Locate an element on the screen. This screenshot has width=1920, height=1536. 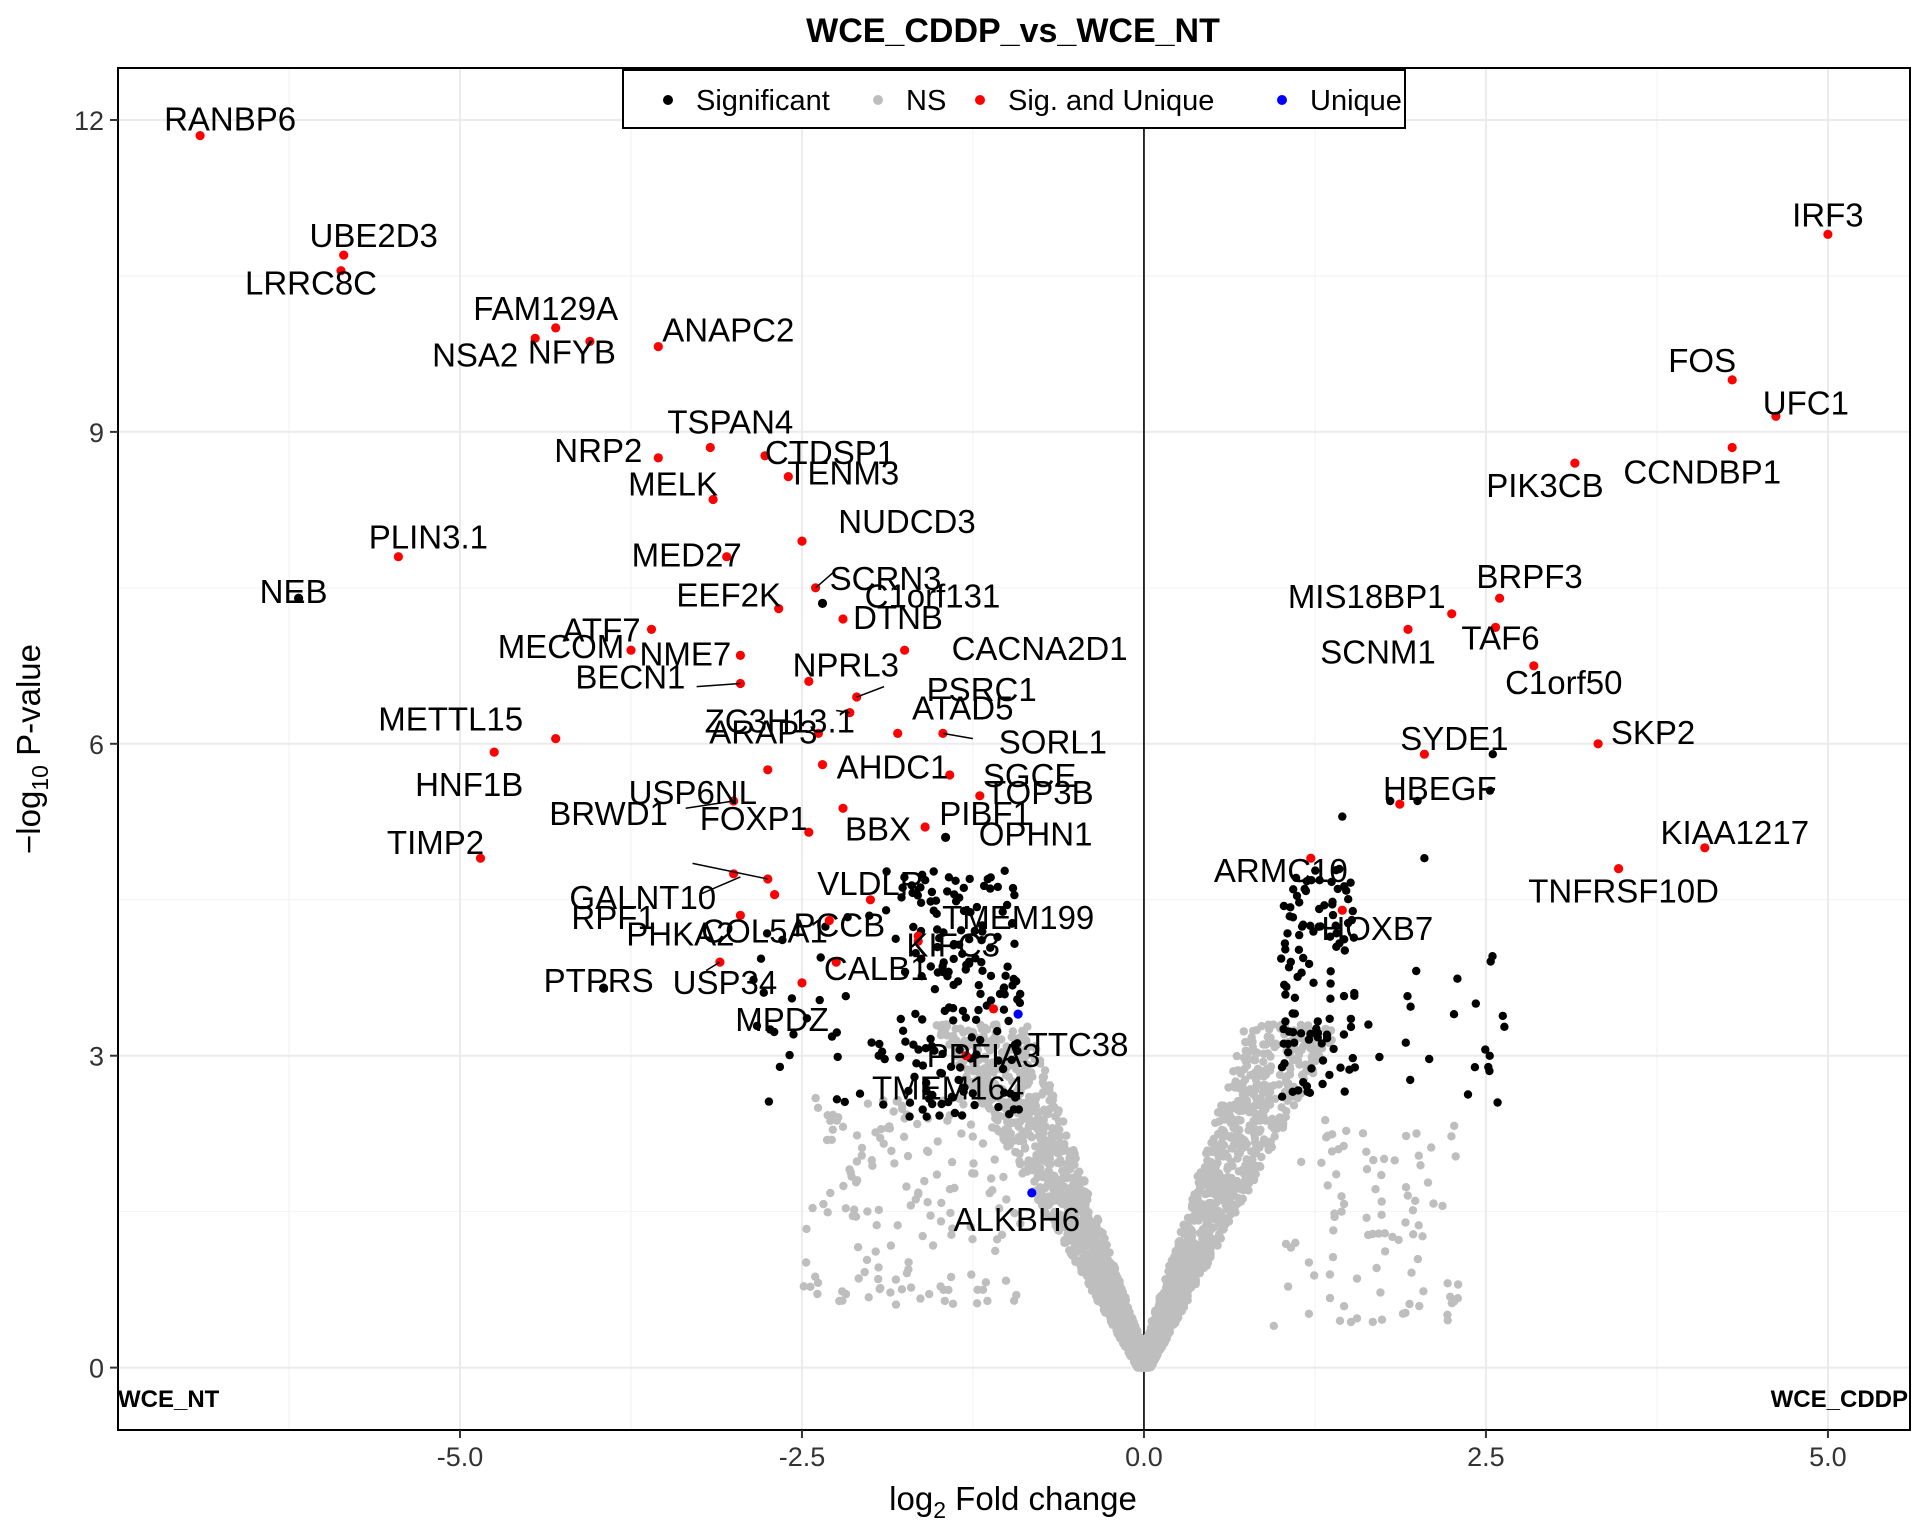
gene-label: FOXP1 is located at coordinates (754, 818).